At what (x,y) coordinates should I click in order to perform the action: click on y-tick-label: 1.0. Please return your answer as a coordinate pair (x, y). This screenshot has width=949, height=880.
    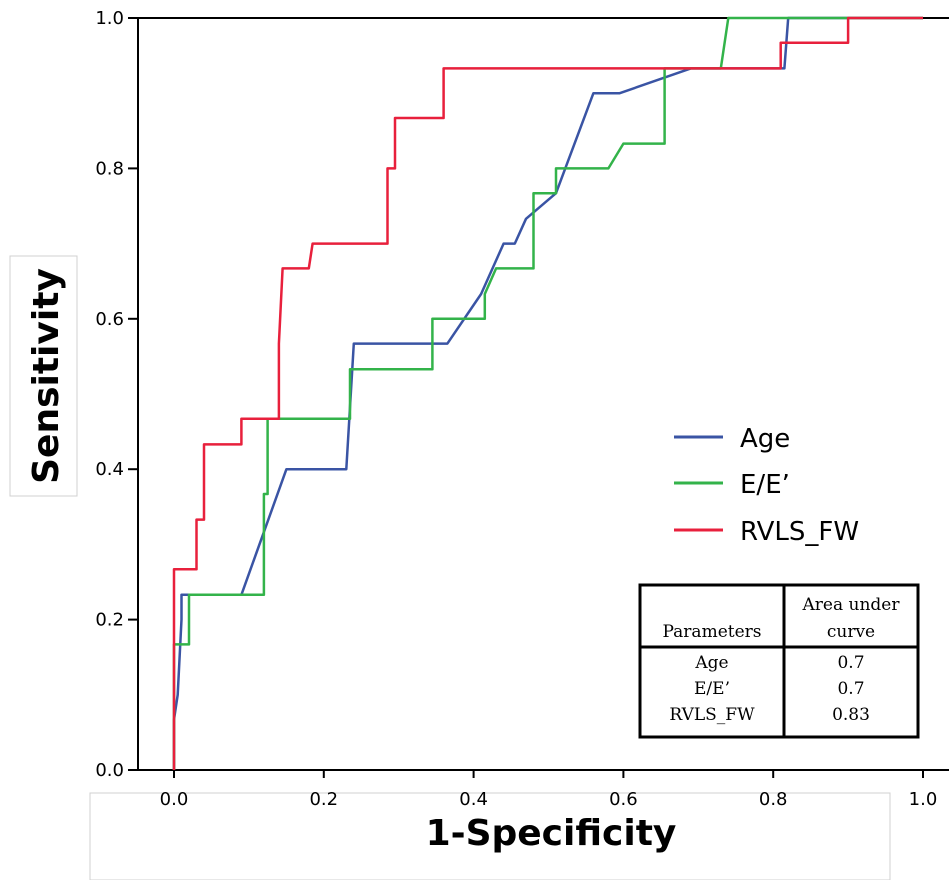
    Looking at the image, I should click on (109, 18).